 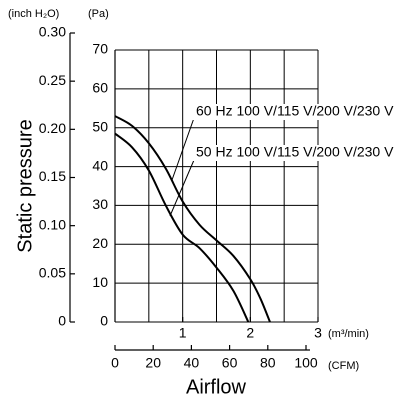 I want to click on y-tick-label: 70, so click(x=100, y=49).